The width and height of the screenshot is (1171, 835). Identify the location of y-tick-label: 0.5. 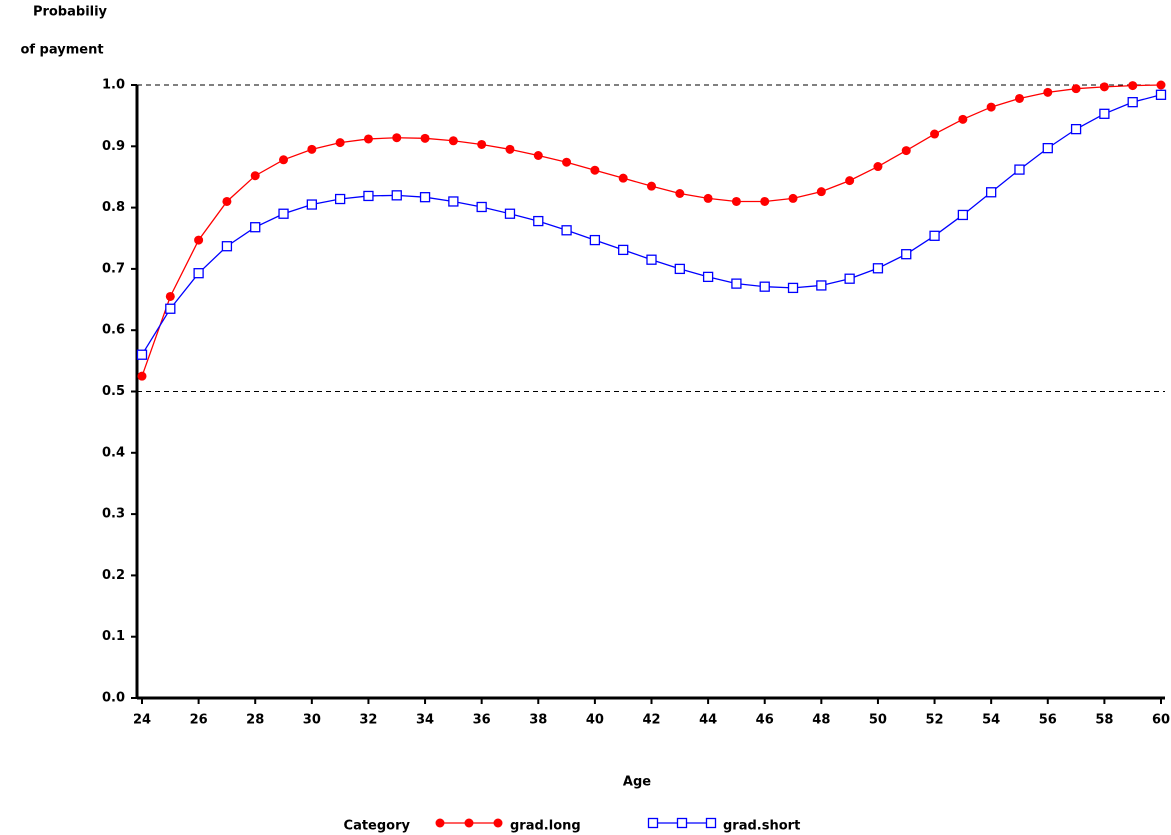
(113, 391).